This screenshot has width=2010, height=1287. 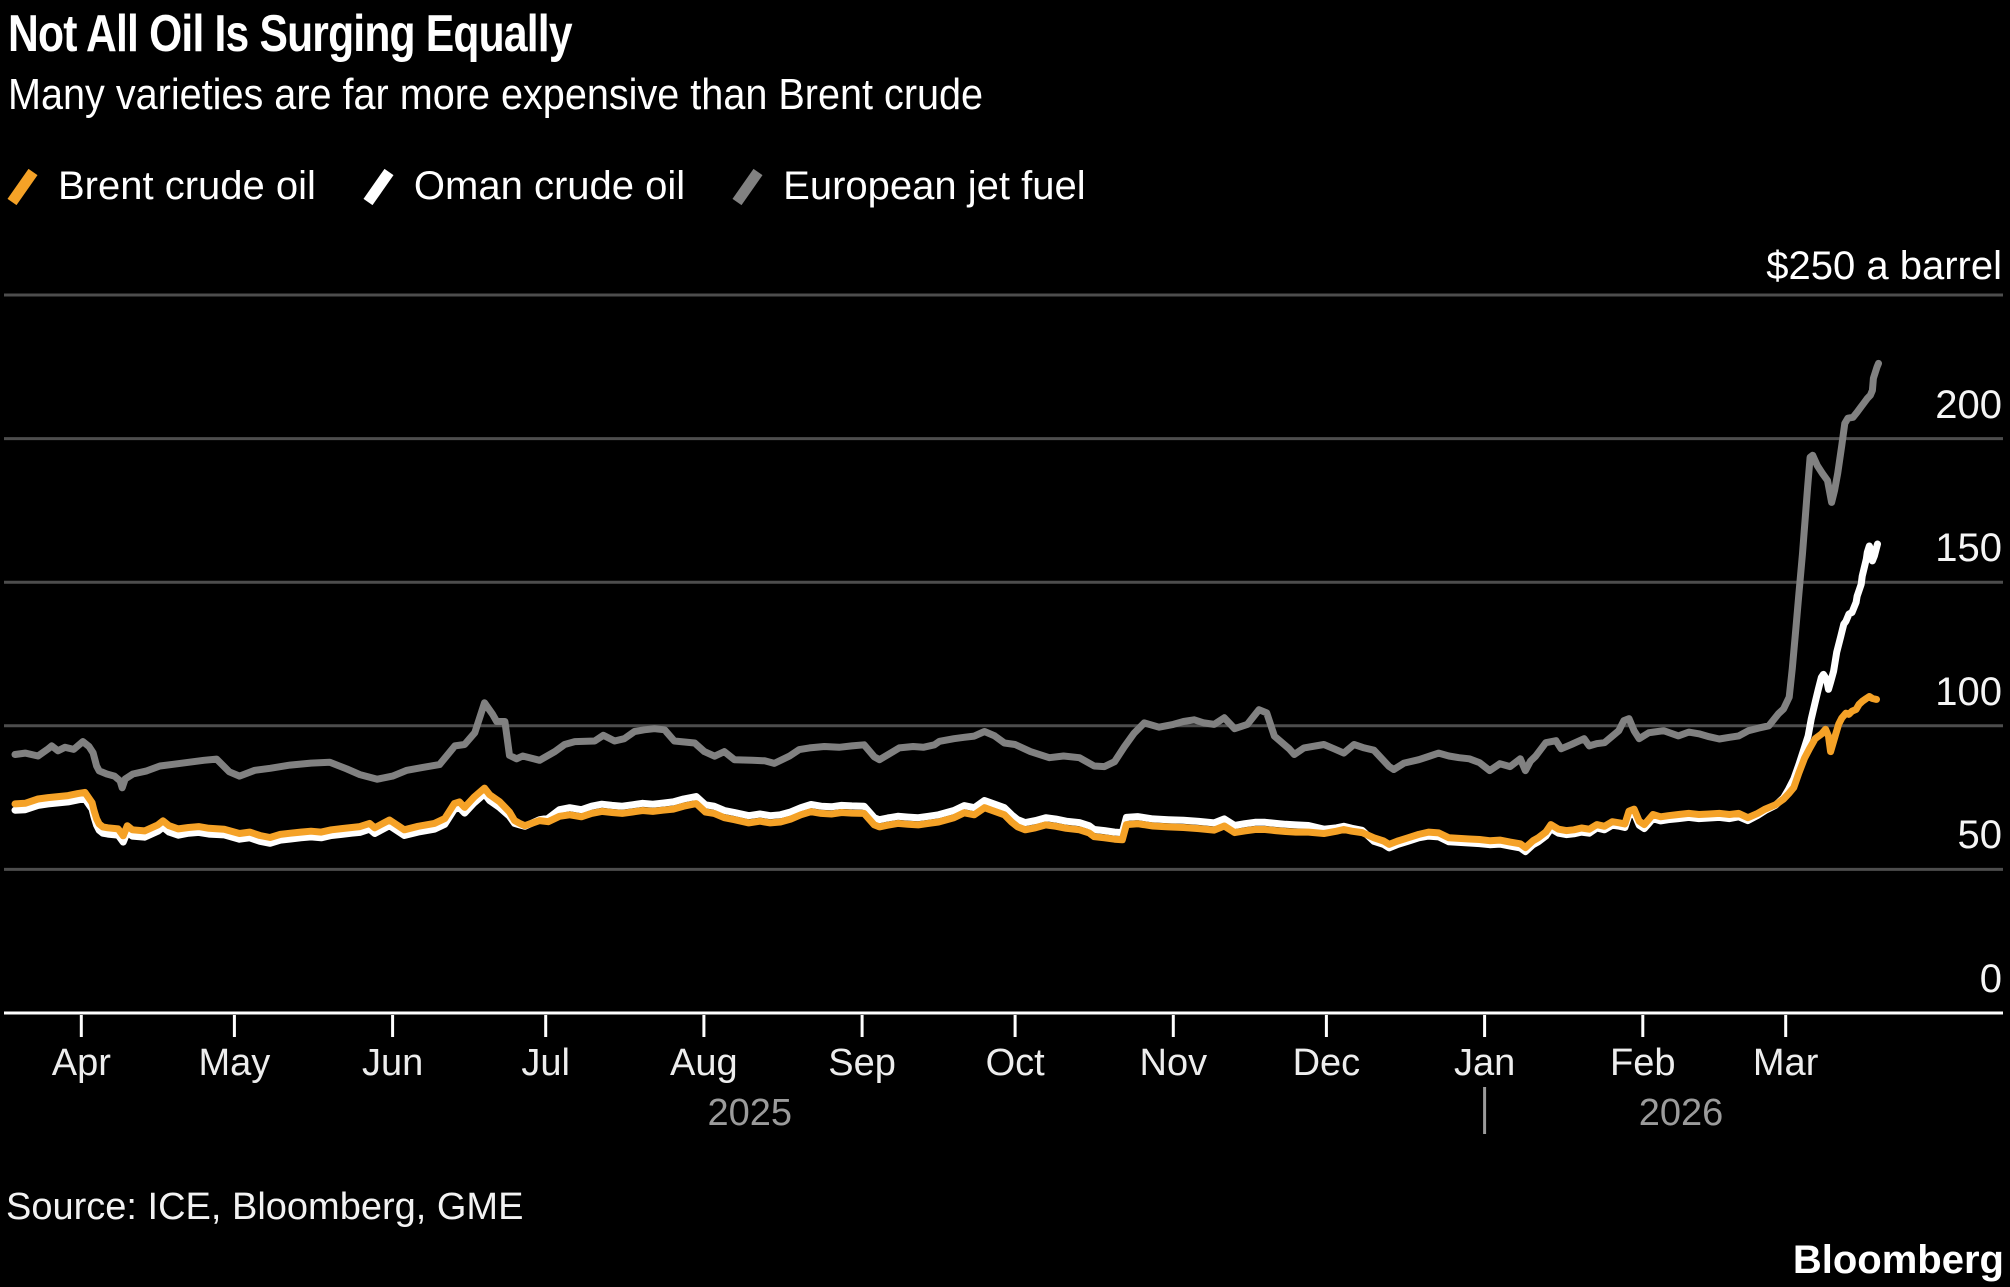 What do you see at coordinates (1980, 835) in the screenshot?
I see `y-axis-label-50: 50` at bounding box center [1980, 835].